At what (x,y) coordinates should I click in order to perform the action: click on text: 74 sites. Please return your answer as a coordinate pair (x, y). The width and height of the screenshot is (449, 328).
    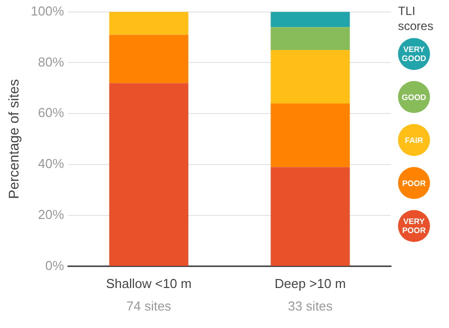
    Looking at the image, I should click on (149, 306).